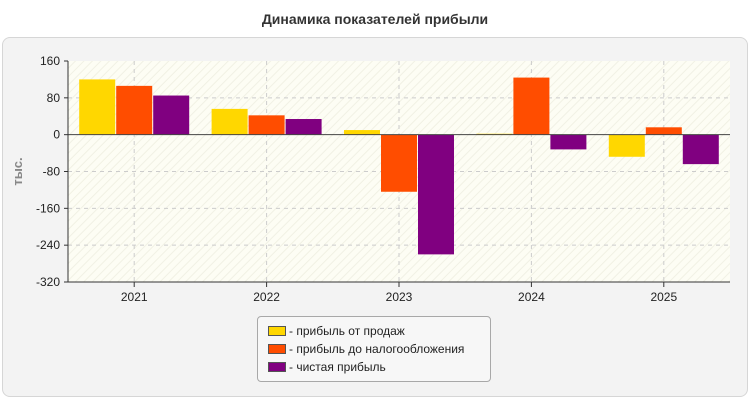 This screenshot has width=750, height=400. What do you see at coordinates (97, 107) in the screenshot?
I see `bar-прибыль-от-продаж-2021` at bounding box center [97, 107].